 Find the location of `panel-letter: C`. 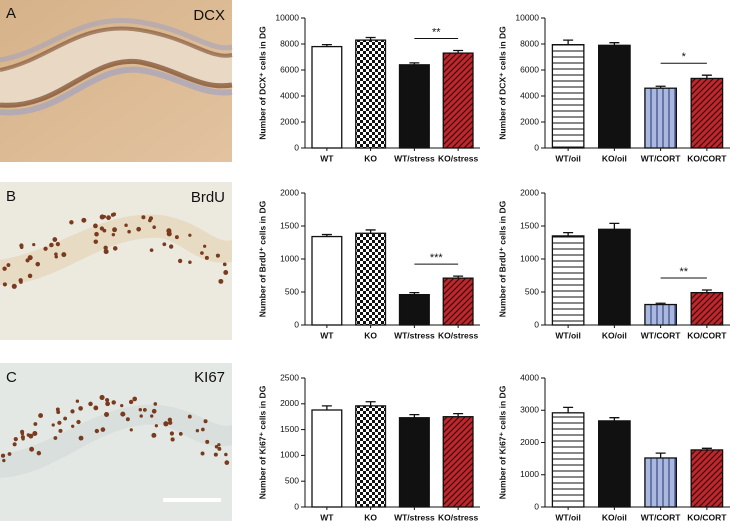

panel-letter: C is located at coordinates (11, 377).